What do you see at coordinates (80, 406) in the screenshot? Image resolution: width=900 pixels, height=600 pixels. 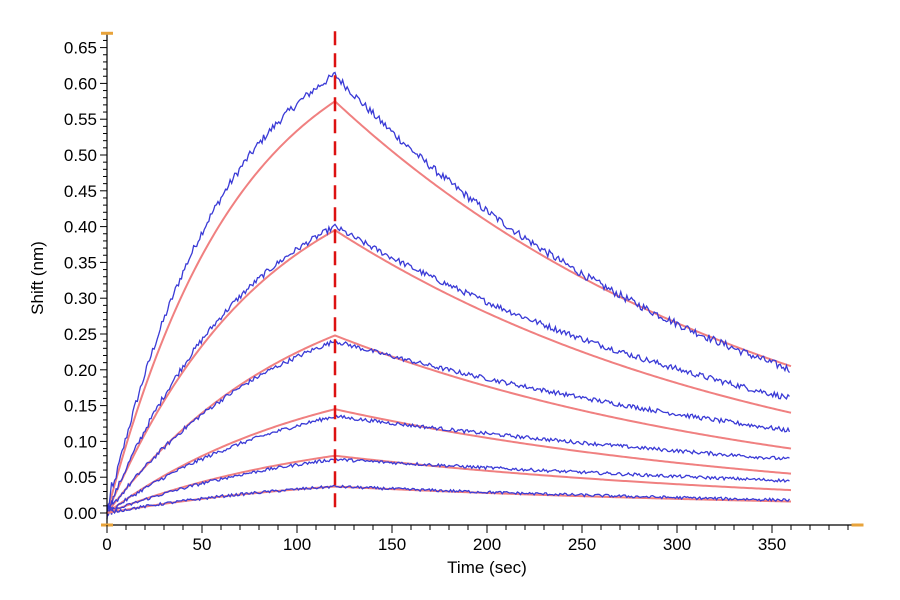 I see `y-tick-label: 0.15` at bounding box center [80, 406].